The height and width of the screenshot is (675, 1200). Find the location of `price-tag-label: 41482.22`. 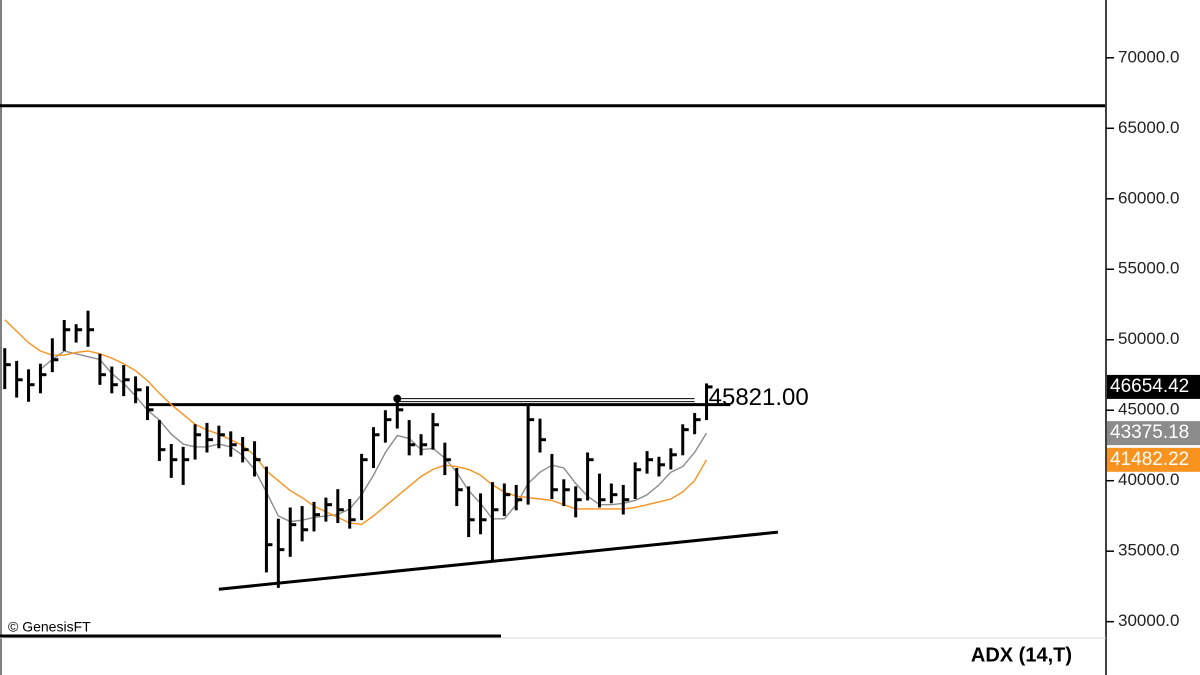

price-tag-label: 41482.22 is located at coordinates (1149, 459).